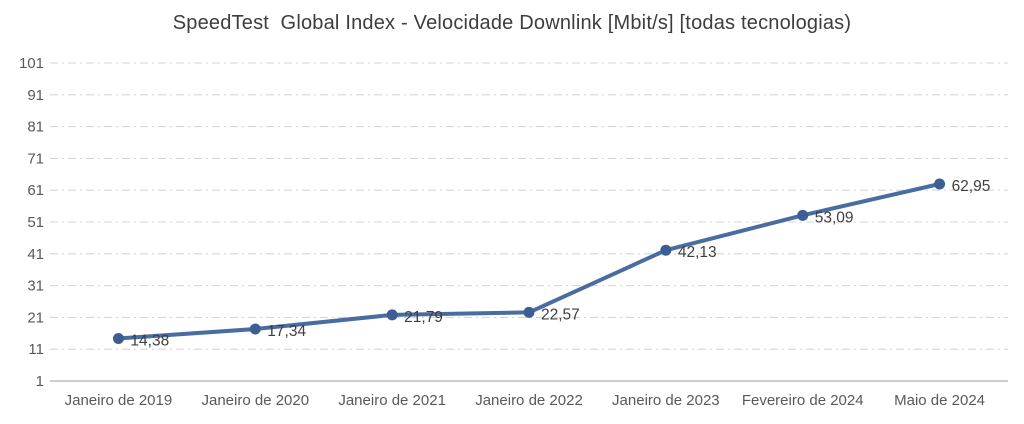  Describe the element at coordinates (35, 286) in the screenshot. I see `y-axis-tick-label: 31` at that location.